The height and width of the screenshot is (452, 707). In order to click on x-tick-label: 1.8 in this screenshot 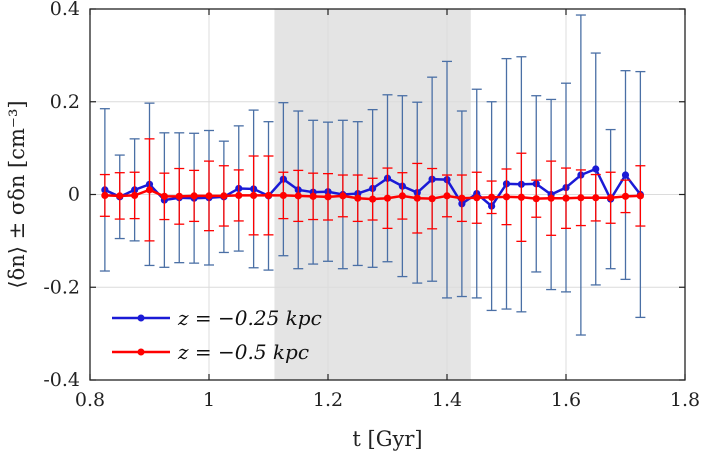, I will do `click(685, 400)`.